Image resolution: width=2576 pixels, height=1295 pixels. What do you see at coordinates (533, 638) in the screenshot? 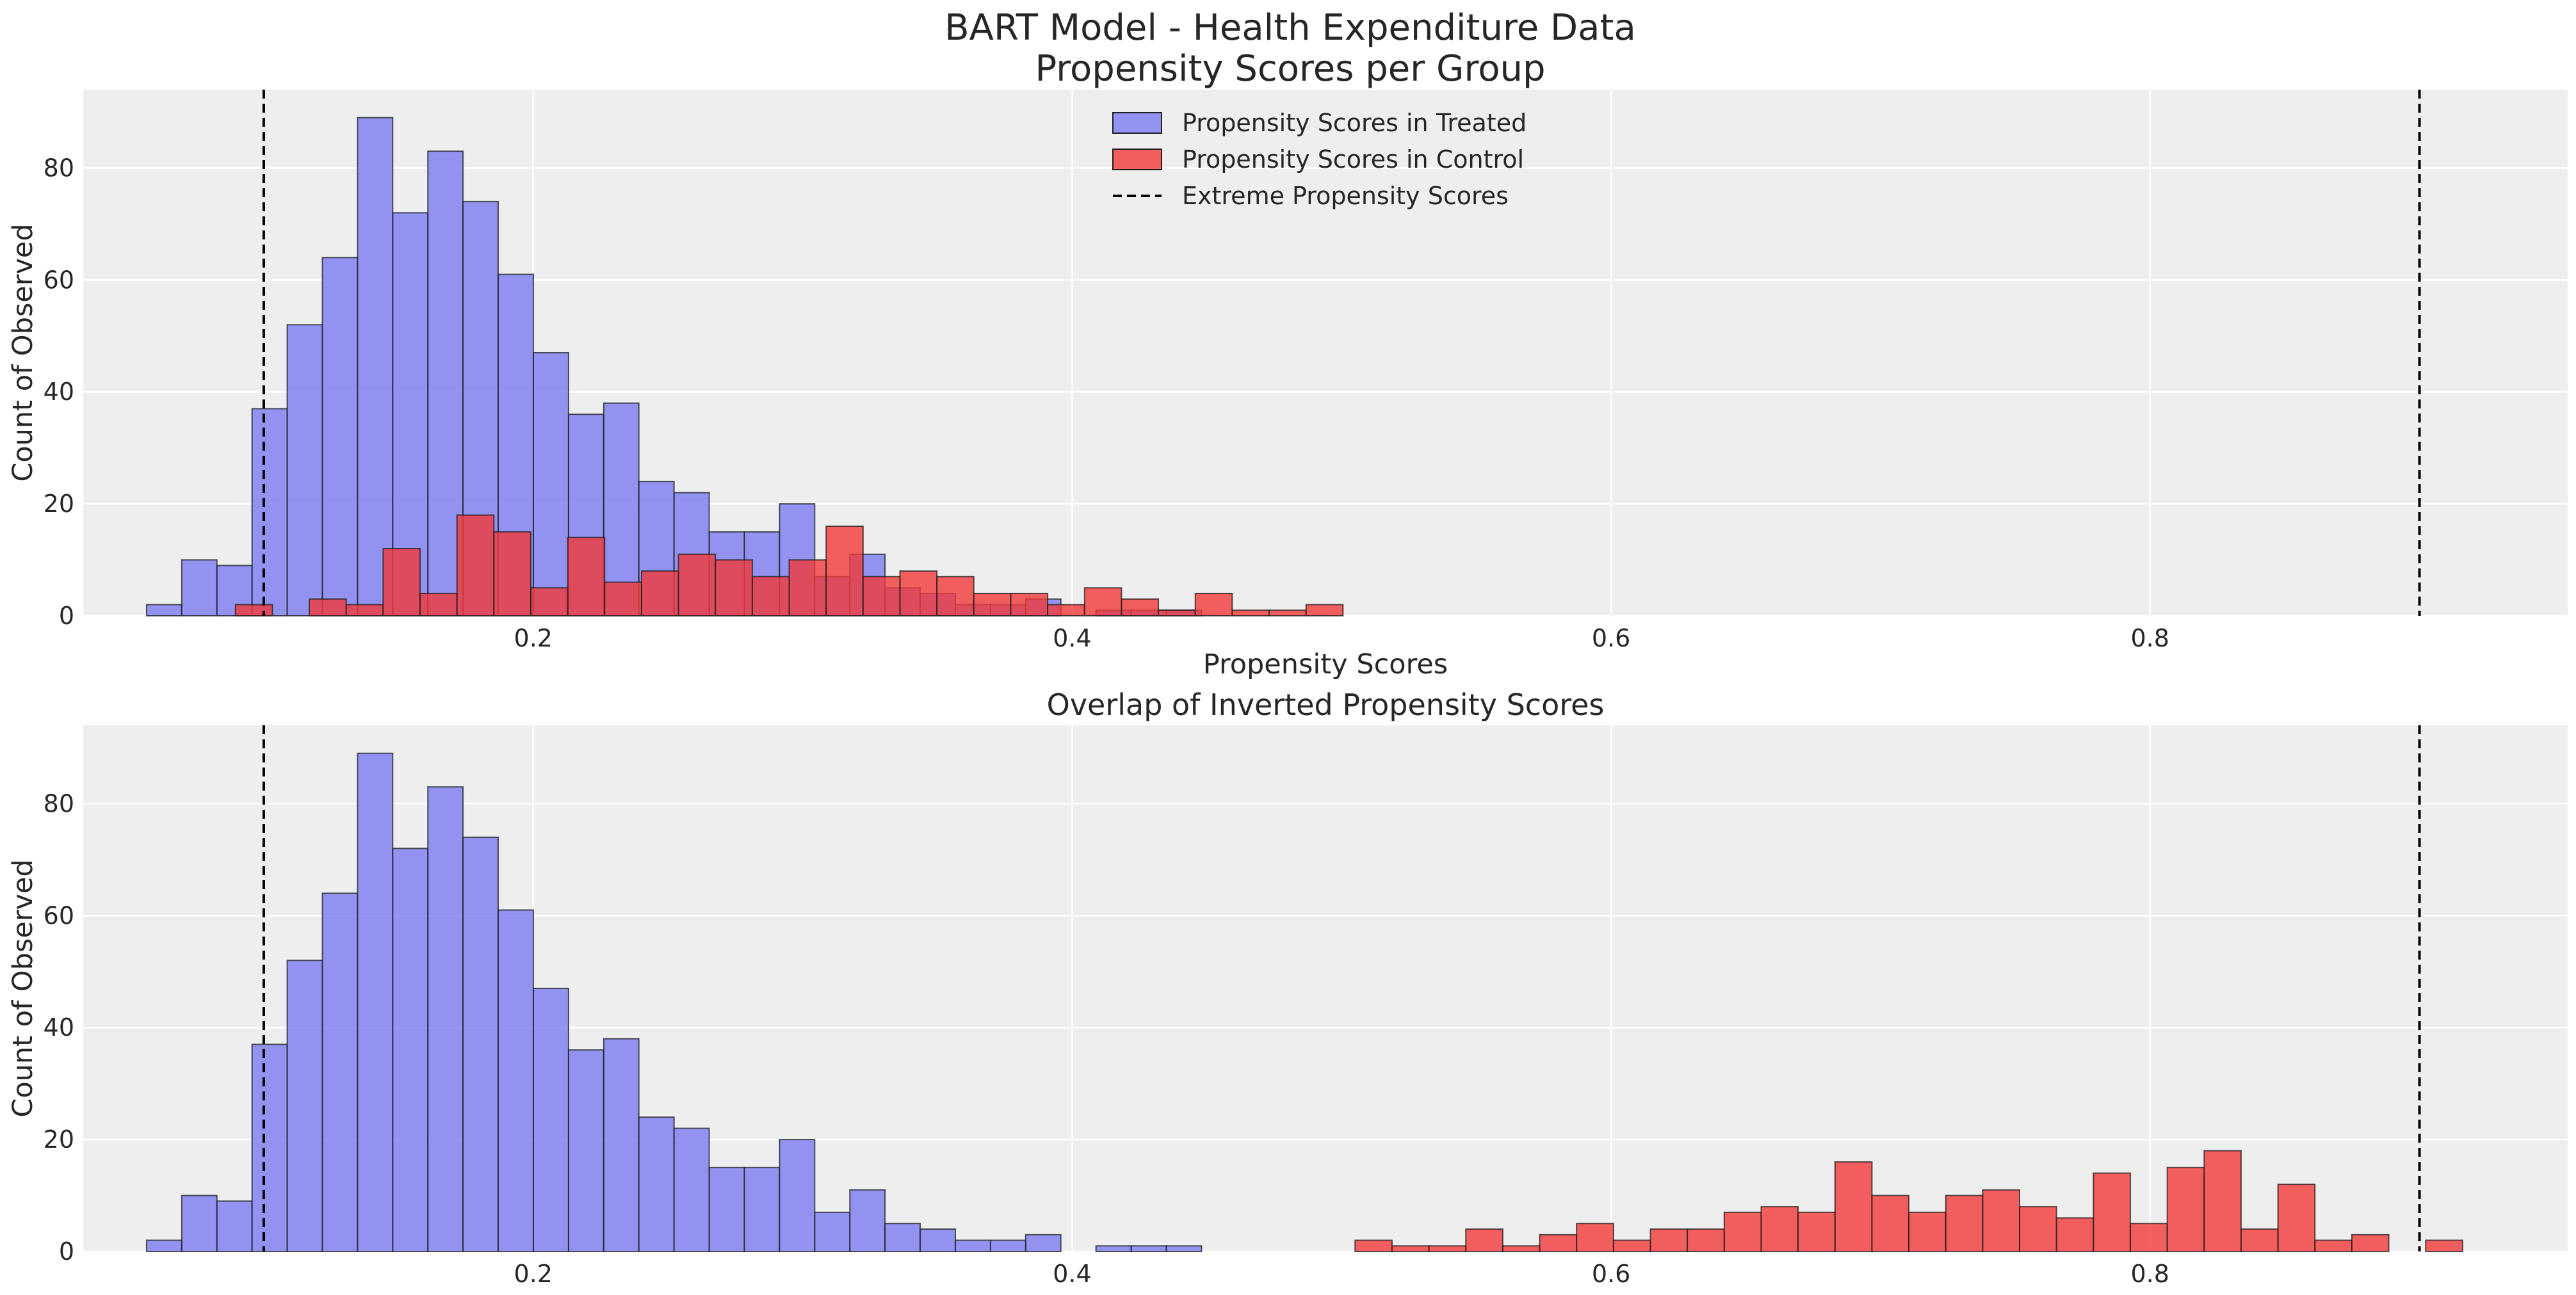
I see `top-x-tick-label: 0.2` at bounding box center [533, 638].